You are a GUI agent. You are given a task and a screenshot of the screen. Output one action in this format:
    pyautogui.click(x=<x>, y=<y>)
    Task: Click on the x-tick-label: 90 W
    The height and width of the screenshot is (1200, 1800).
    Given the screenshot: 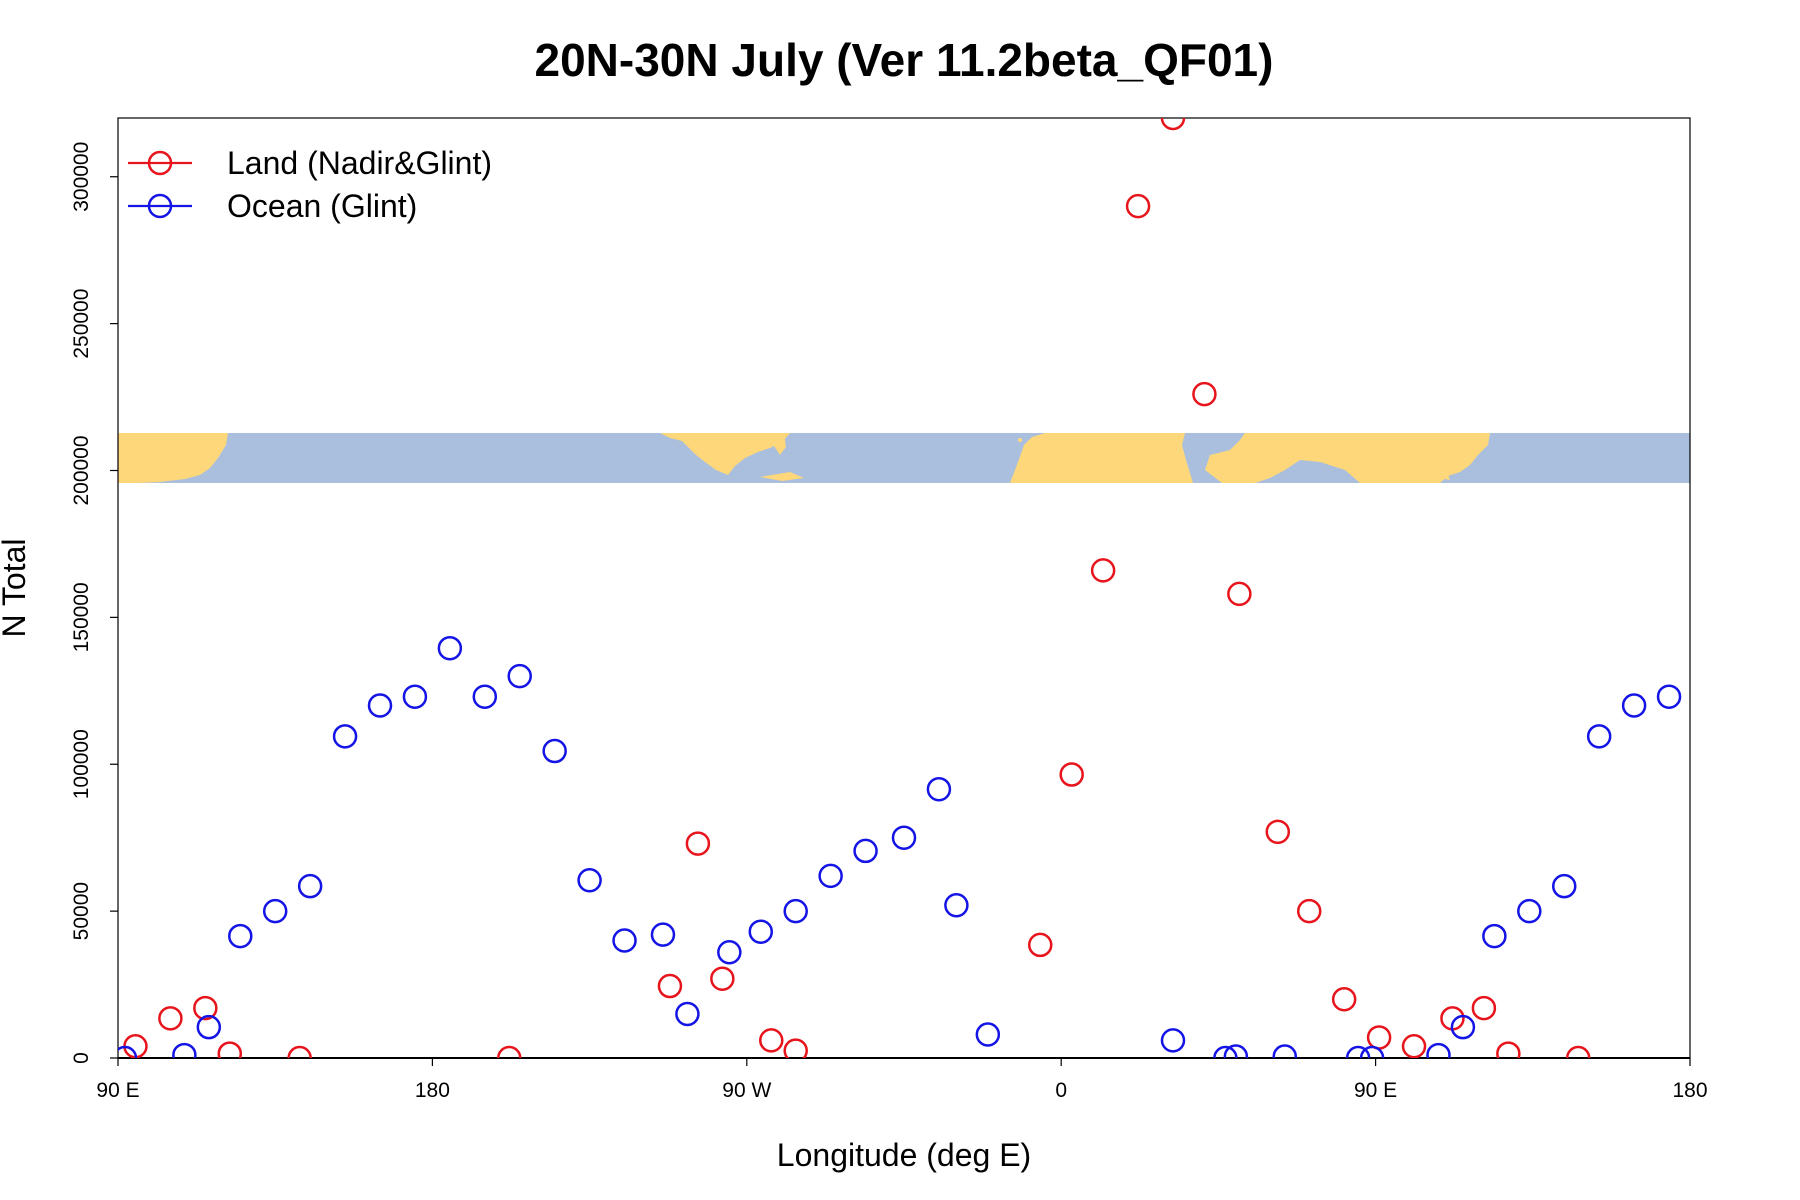 What is the action you would take?
    pyautogui.click(x=746, y=1090)
    